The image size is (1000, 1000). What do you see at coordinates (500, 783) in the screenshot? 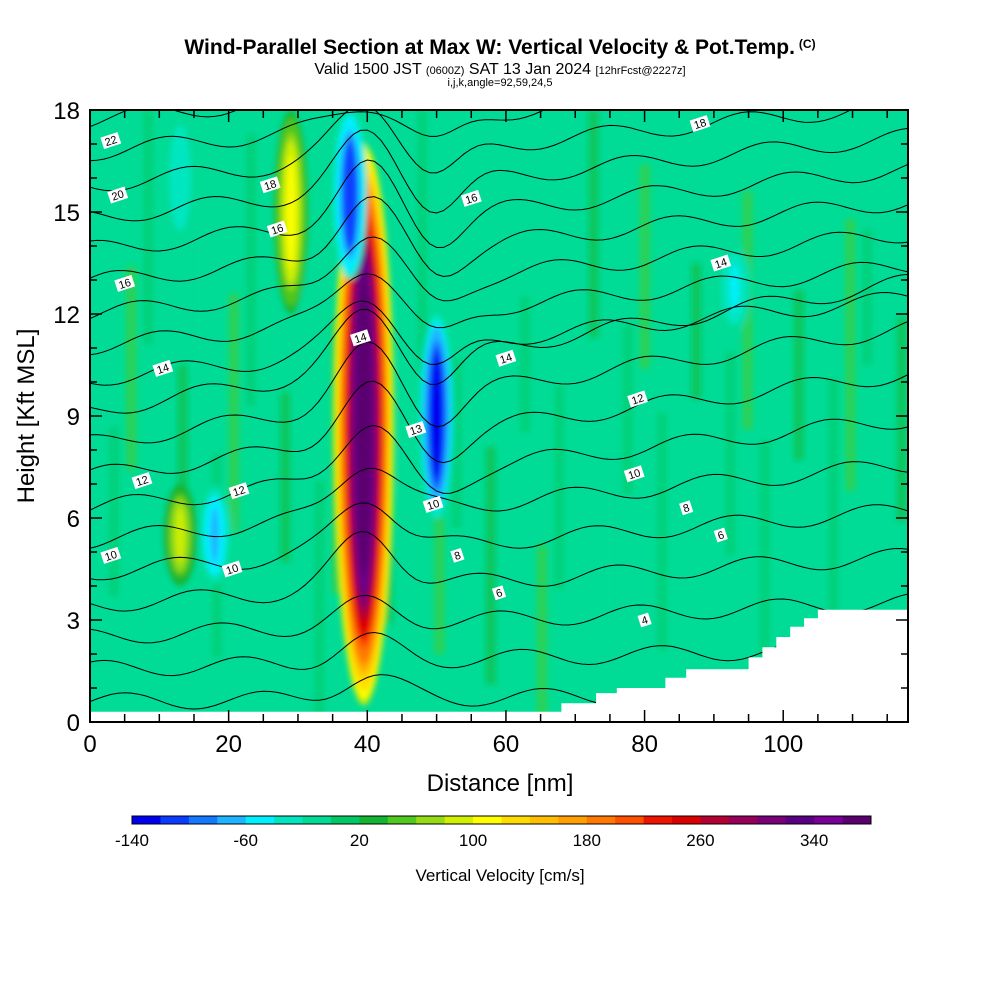
I see `x-axis-label: Distance [nm]` at bounding box center [500, 783].